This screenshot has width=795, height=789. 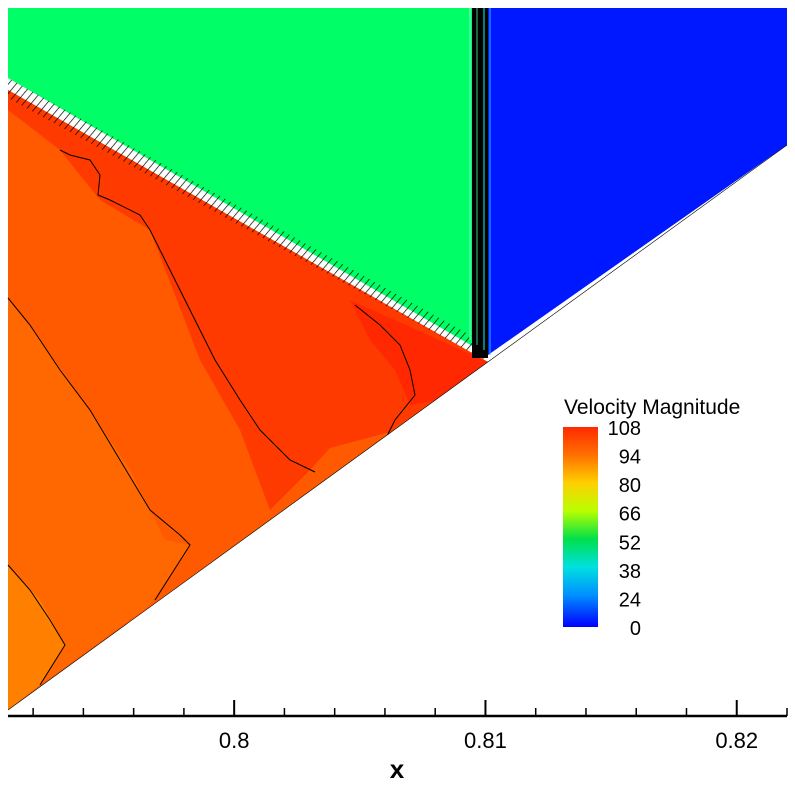 I want to click on colorbar-labels: 108 94 80 66 52 38 24 0, so click(x=624, y=529).